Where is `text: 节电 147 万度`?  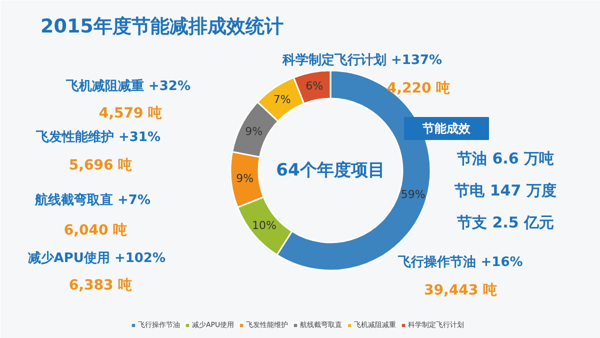 text: 节电 147 万度 is located at coordinates (505, 191).